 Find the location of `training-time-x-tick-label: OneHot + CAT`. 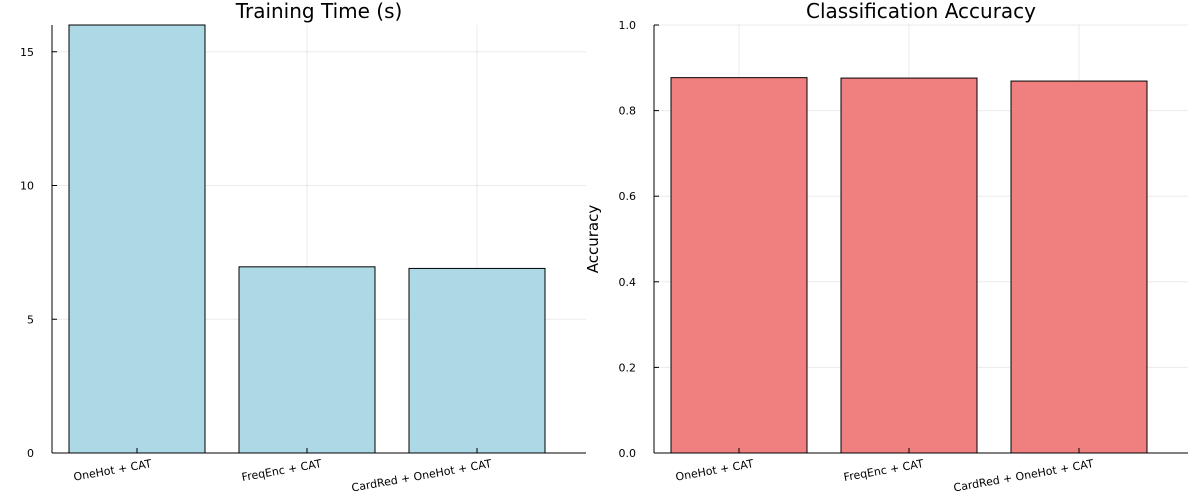

training-time-x-tick-label: OneHot + CAT is located at coordinates (112, 470).